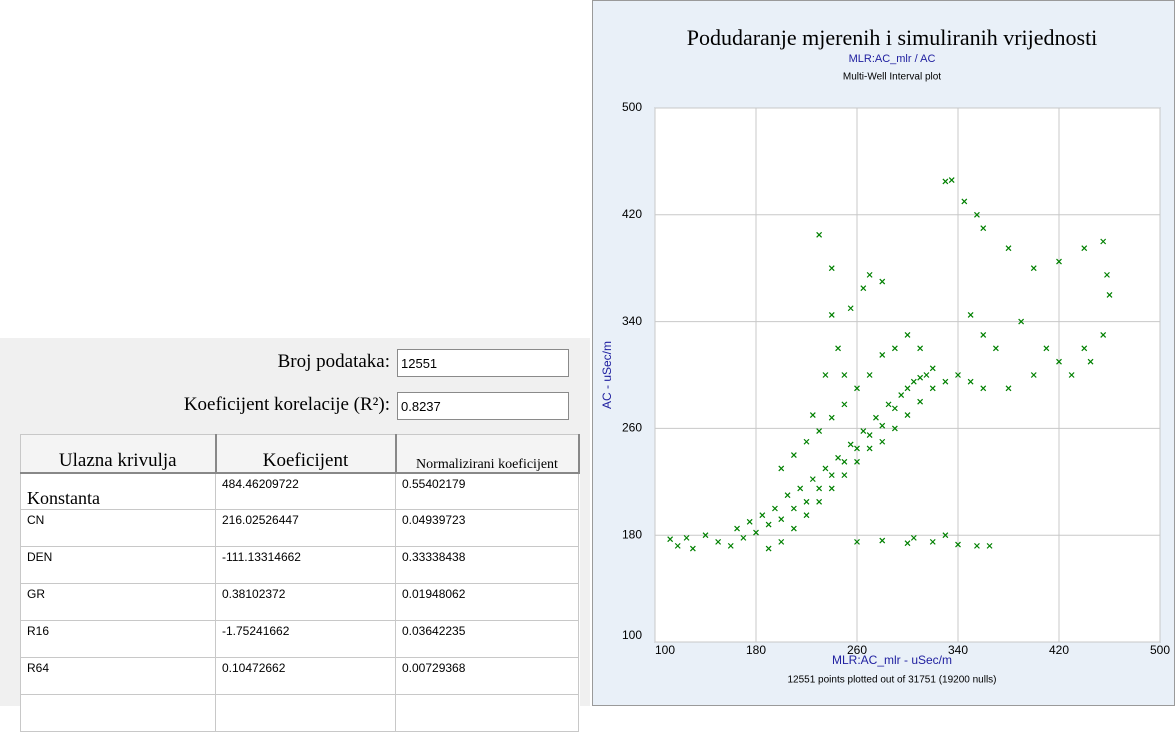 The image size is (1175, 732). I want to click on table-cell: 0.04939723, so click(487, 528).